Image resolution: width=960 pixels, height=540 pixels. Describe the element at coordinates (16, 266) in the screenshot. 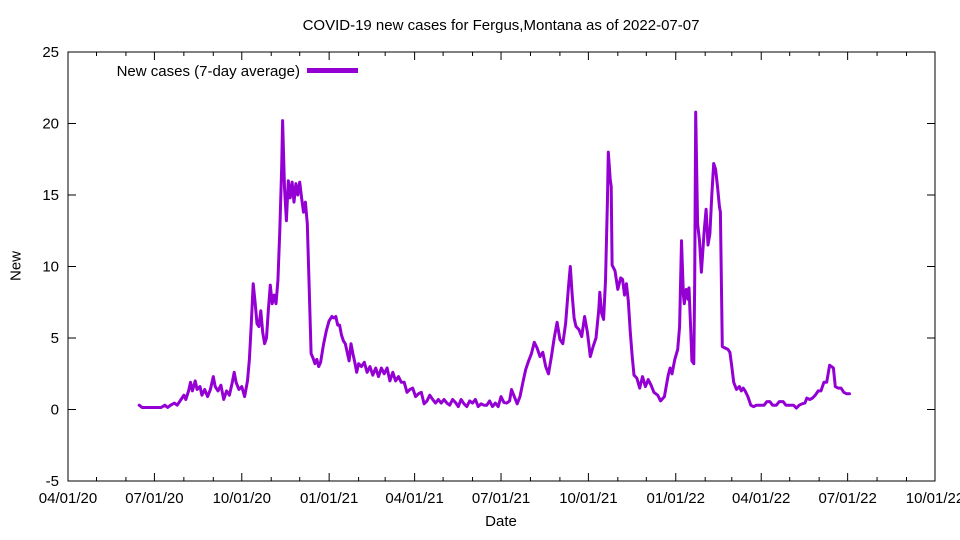

I see `y-axis-label: New` at that location.